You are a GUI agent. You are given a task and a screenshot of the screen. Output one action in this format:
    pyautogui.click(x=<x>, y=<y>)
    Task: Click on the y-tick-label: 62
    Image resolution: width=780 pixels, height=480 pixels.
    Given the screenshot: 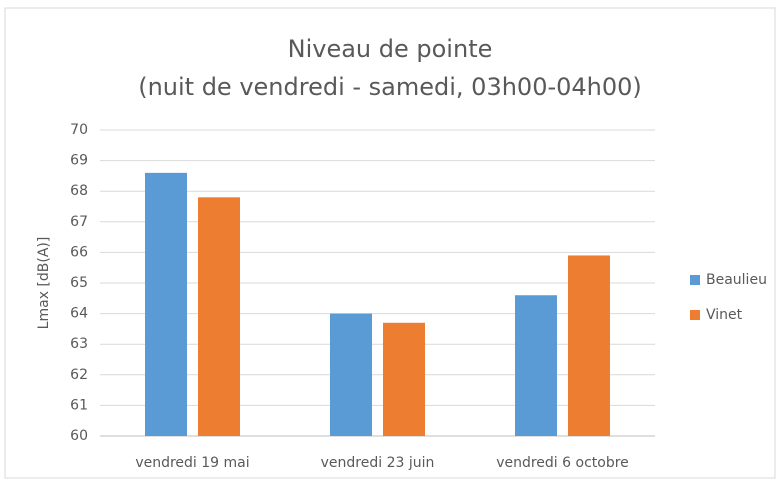 What is the action you would take?
    pyautogui.click(x=79, y=375)
    